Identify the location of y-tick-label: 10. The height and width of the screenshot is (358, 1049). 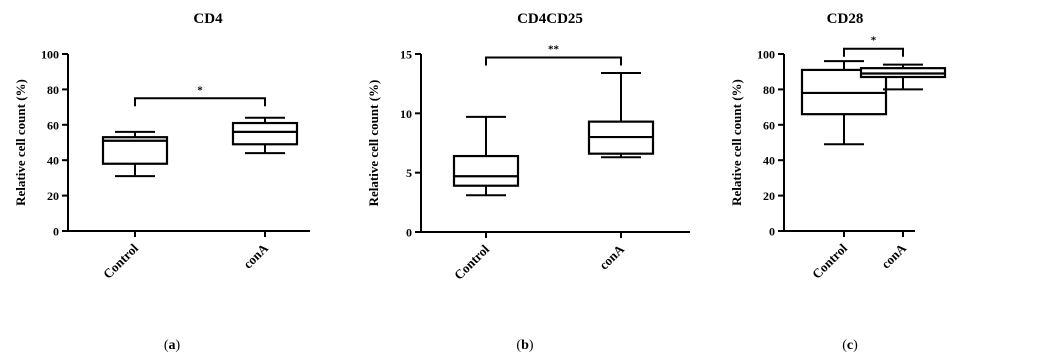
(406, 114).